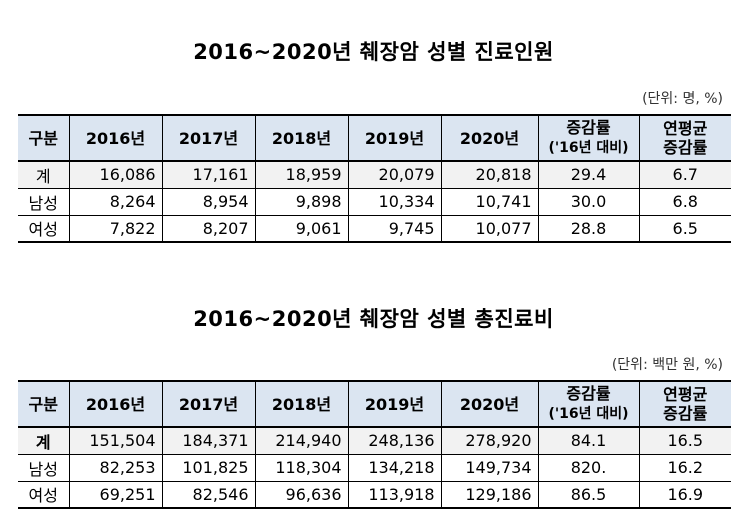 This screenshot has height=522, width=747. I want to click on cell: 278,920, so click(489, 441).